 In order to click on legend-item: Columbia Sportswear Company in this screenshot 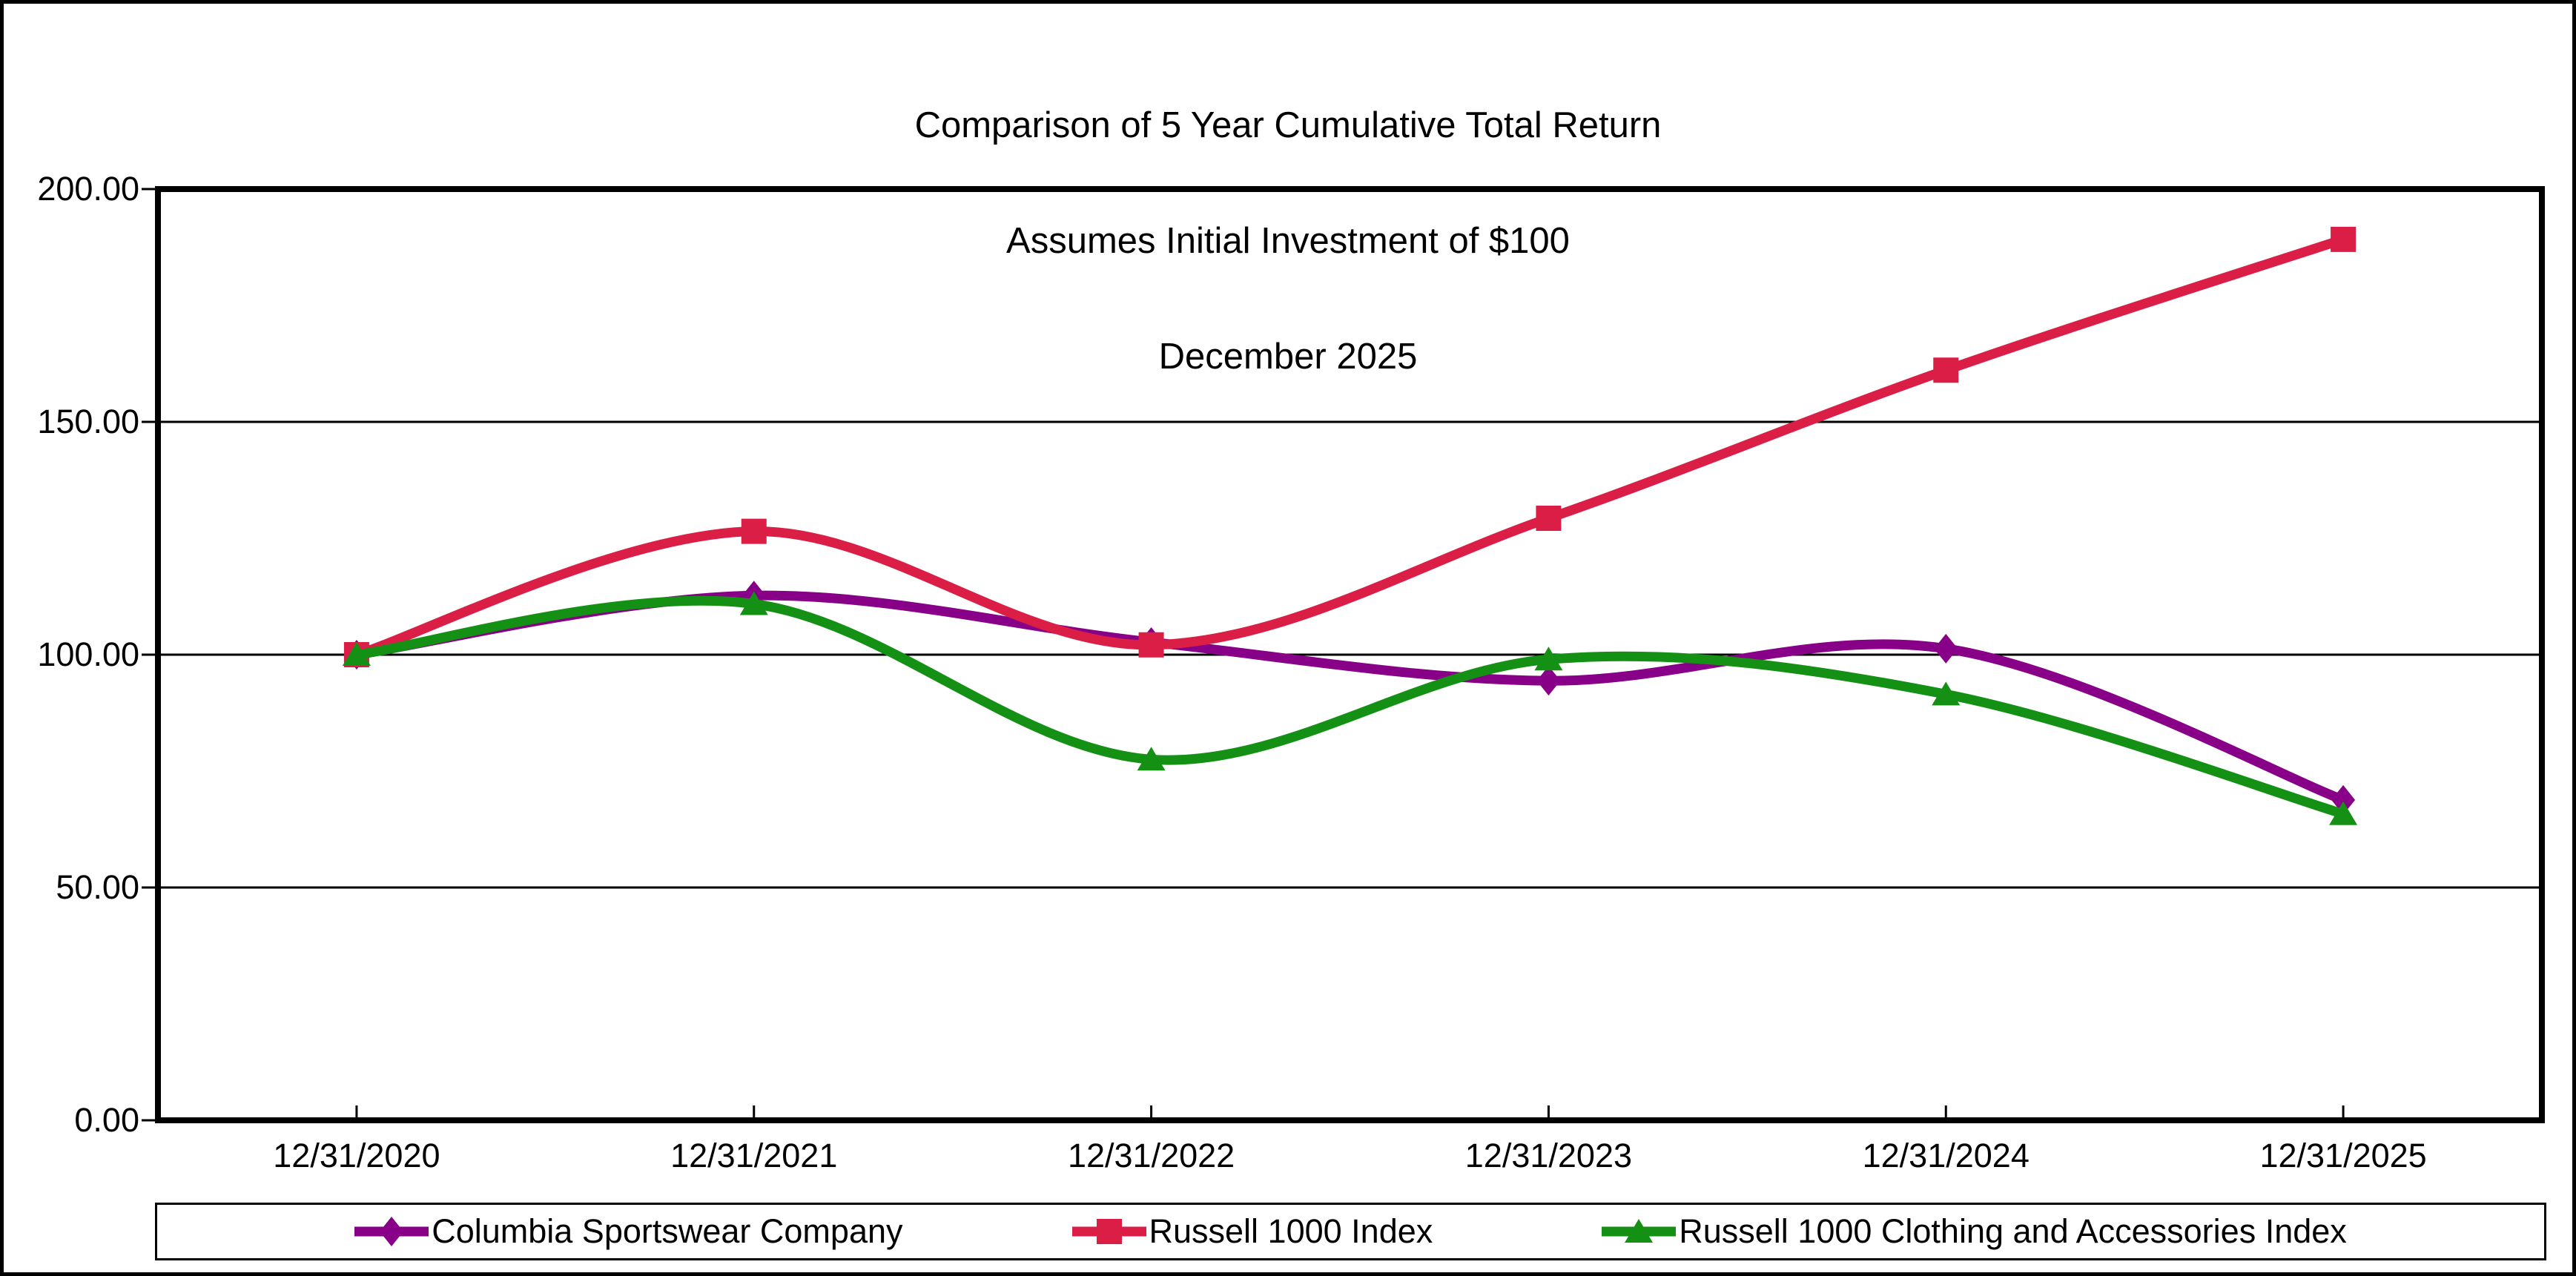, I will do `click(628, 1231)`.